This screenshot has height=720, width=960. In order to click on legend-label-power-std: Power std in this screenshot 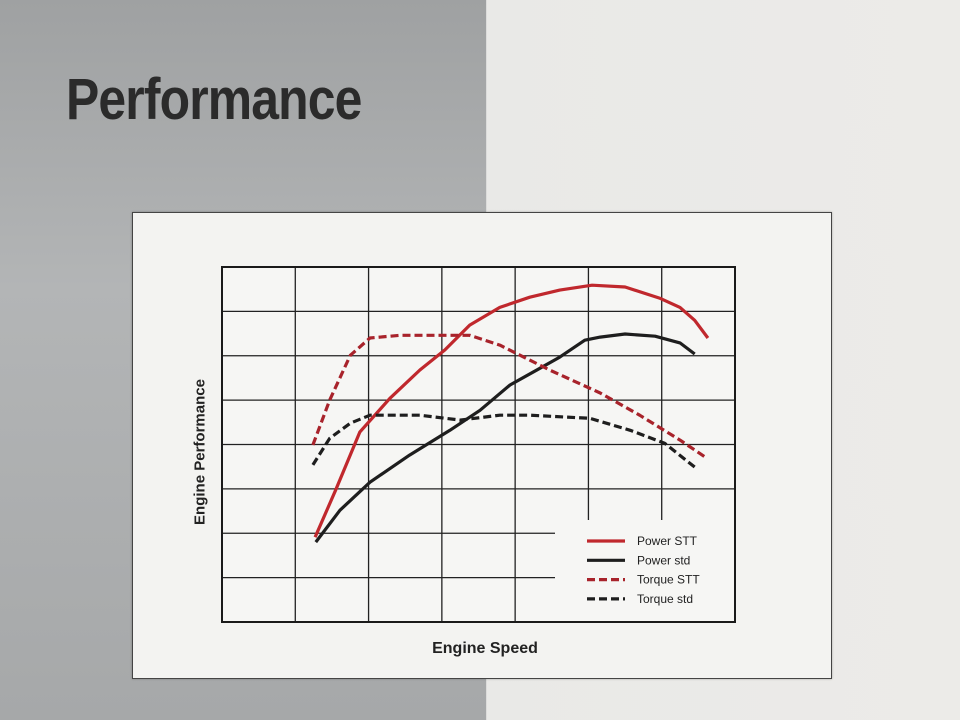, I will do `click(663, 560)`.